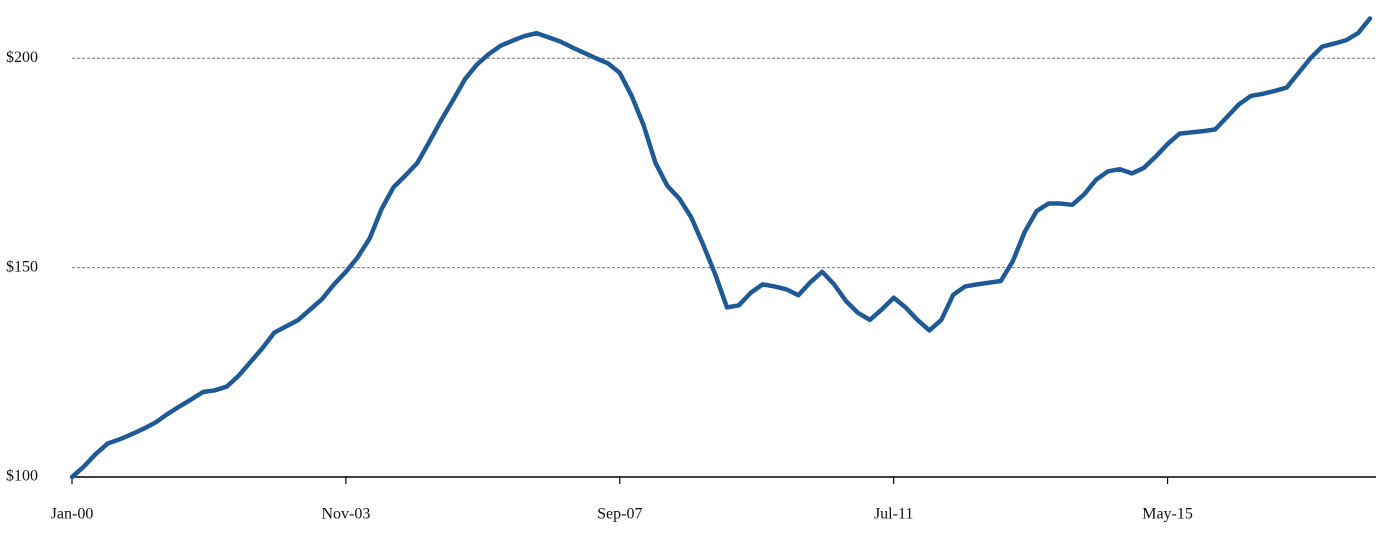  Describe the element at coordinates (22, 476) in the screenshot. I see `y-tick-label: $100` at that location.